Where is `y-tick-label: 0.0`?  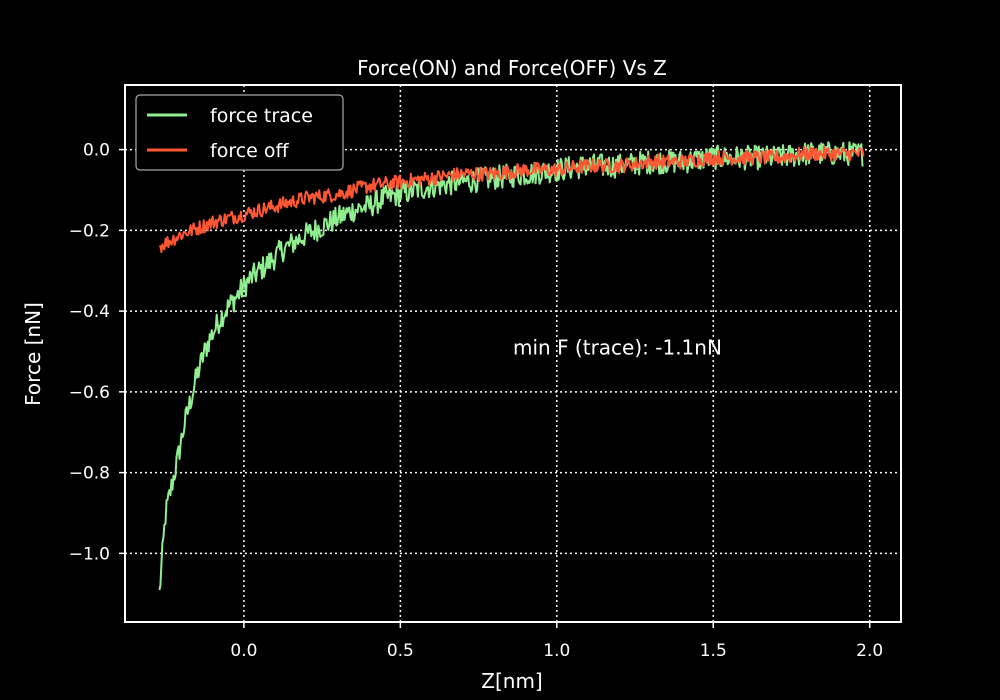 y-tick-label: 0.0 is located at coordinates (96, 151).